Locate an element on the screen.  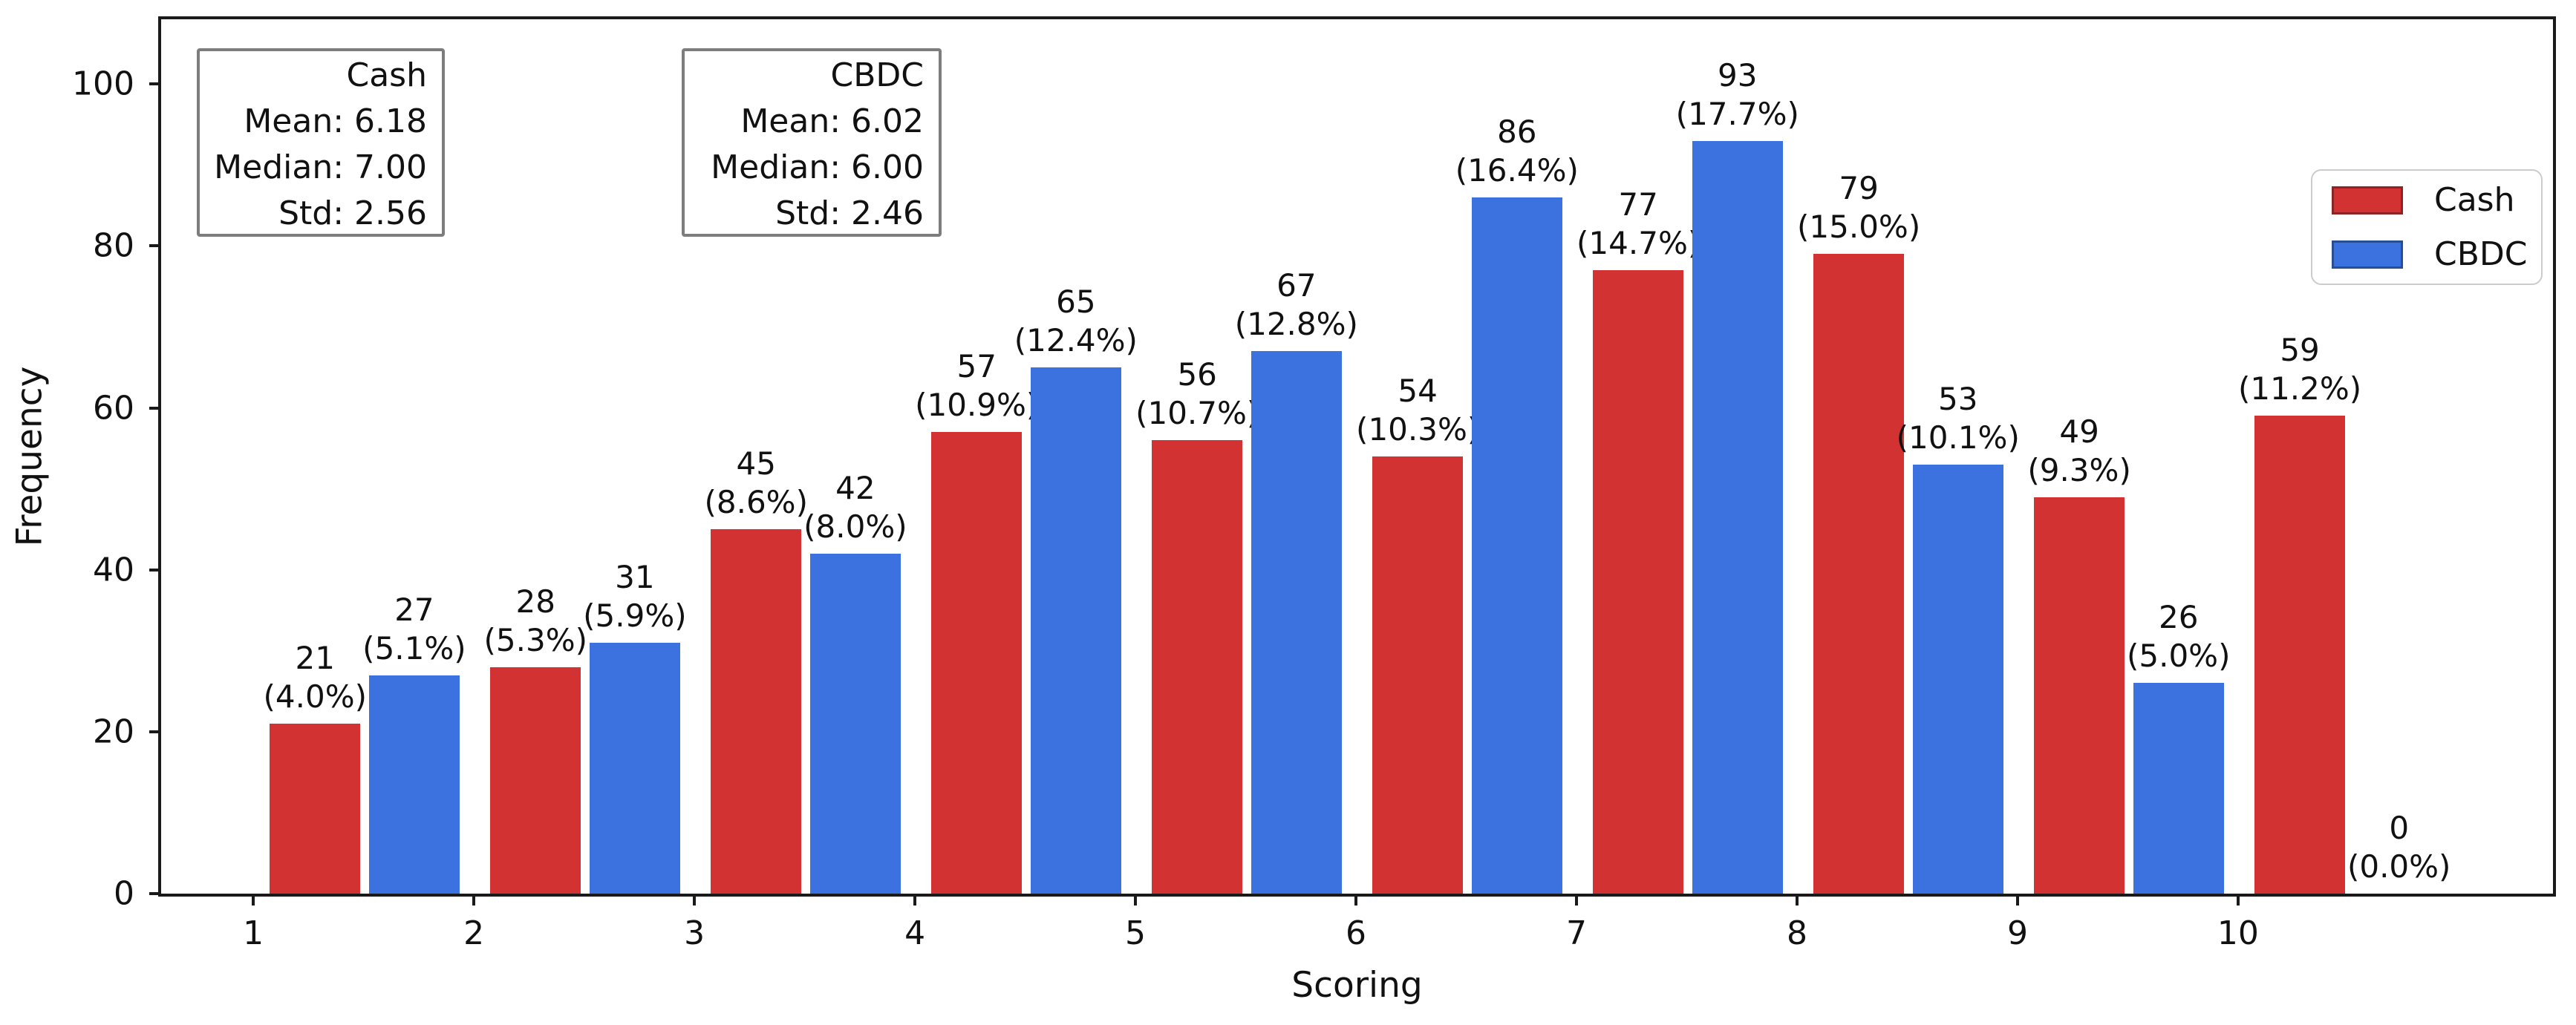
x-tick-label-7: 7 is located at coordinates (1576, 933).